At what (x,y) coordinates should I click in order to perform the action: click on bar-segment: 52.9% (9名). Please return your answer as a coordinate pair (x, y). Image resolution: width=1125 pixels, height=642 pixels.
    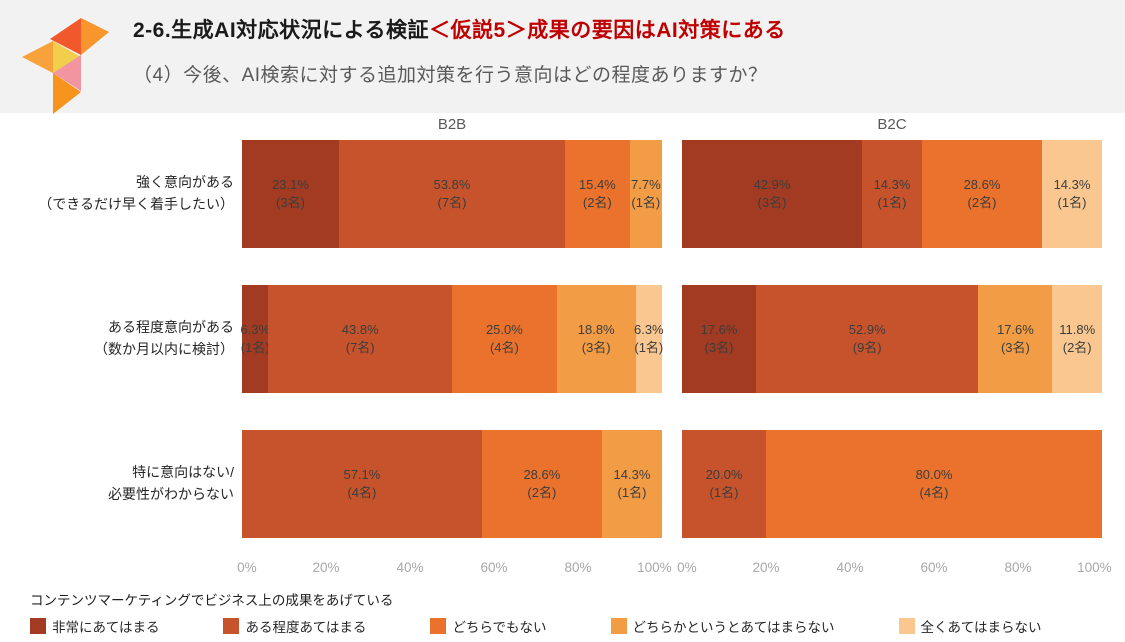
    Looking at the image, I should click on (867, 339).